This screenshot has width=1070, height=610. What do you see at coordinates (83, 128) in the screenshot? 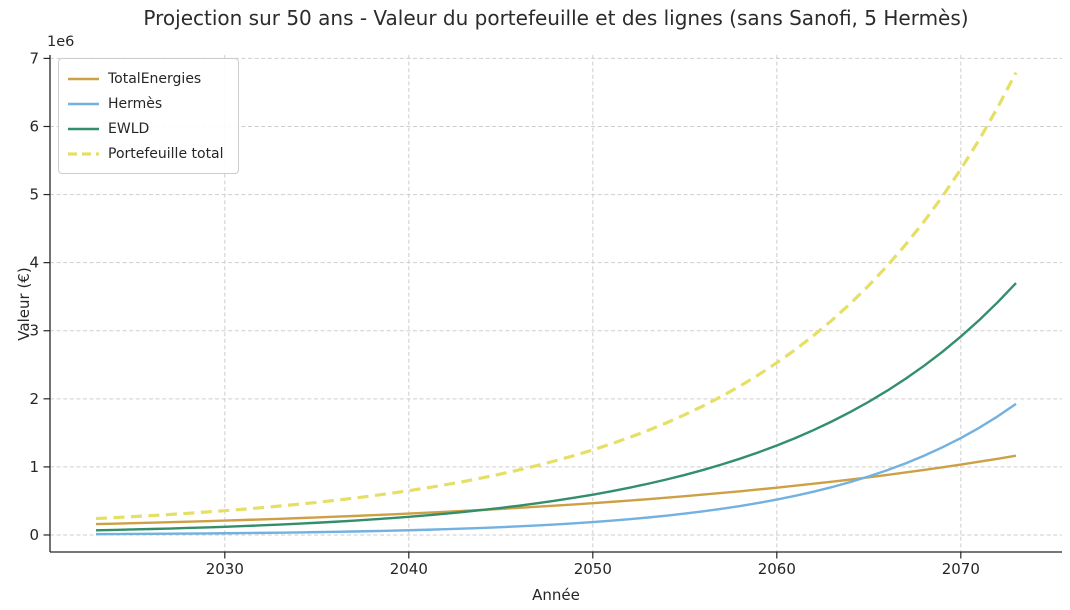
I see `legend-swatch-ewld` at bounding box center [83, 128].